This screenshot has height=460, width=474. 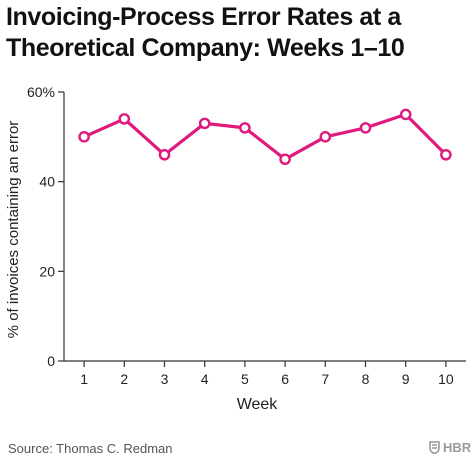 What do you see at coordinates (325, 379) in the screenshot?
I see `x-tick-label: 7` at bounding box center [325, 379].